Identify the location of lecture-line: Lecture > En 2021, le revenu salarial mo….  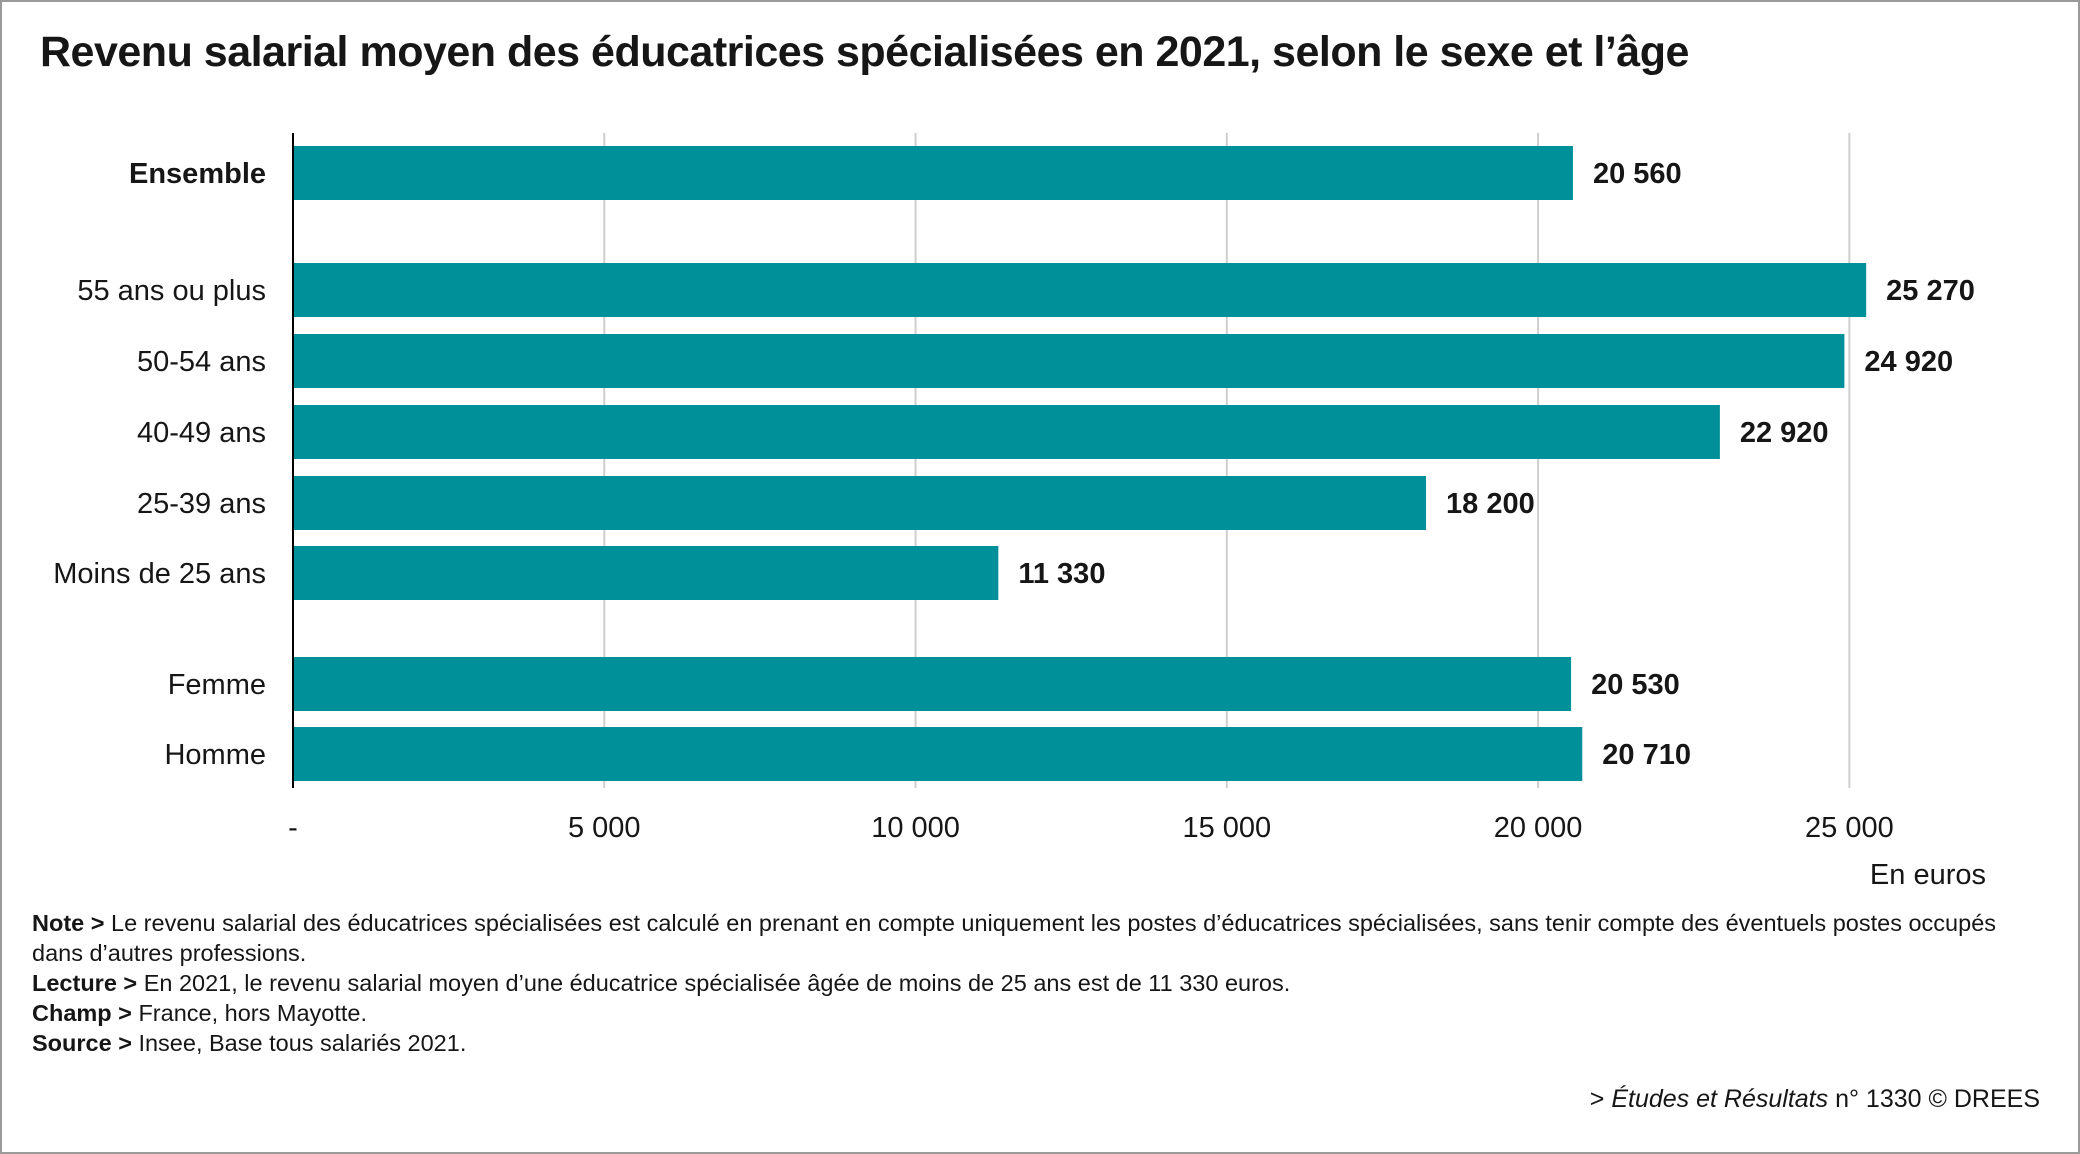
(1037, 983).